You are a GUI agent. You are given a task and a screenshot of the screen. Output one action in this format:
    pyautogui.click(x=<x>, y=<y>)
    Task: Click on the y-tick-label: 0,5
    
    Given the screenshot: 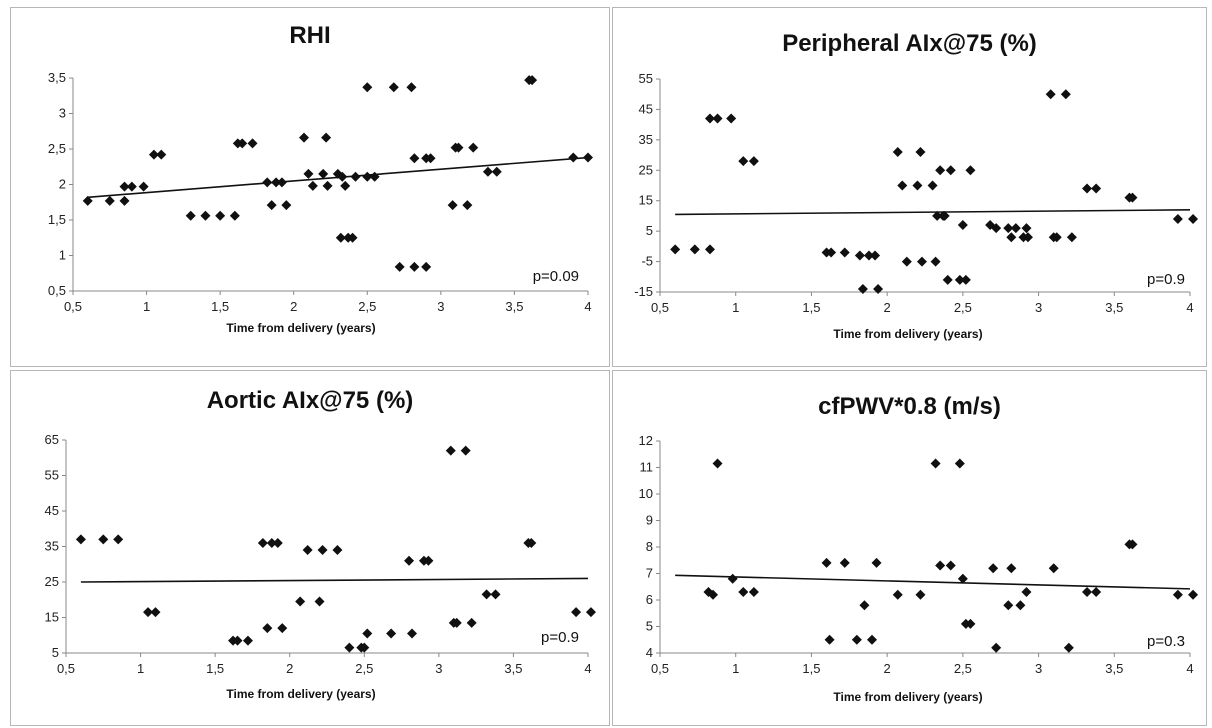 What is the action you would take?
    pyautogui.click(x=57, y=290)
    